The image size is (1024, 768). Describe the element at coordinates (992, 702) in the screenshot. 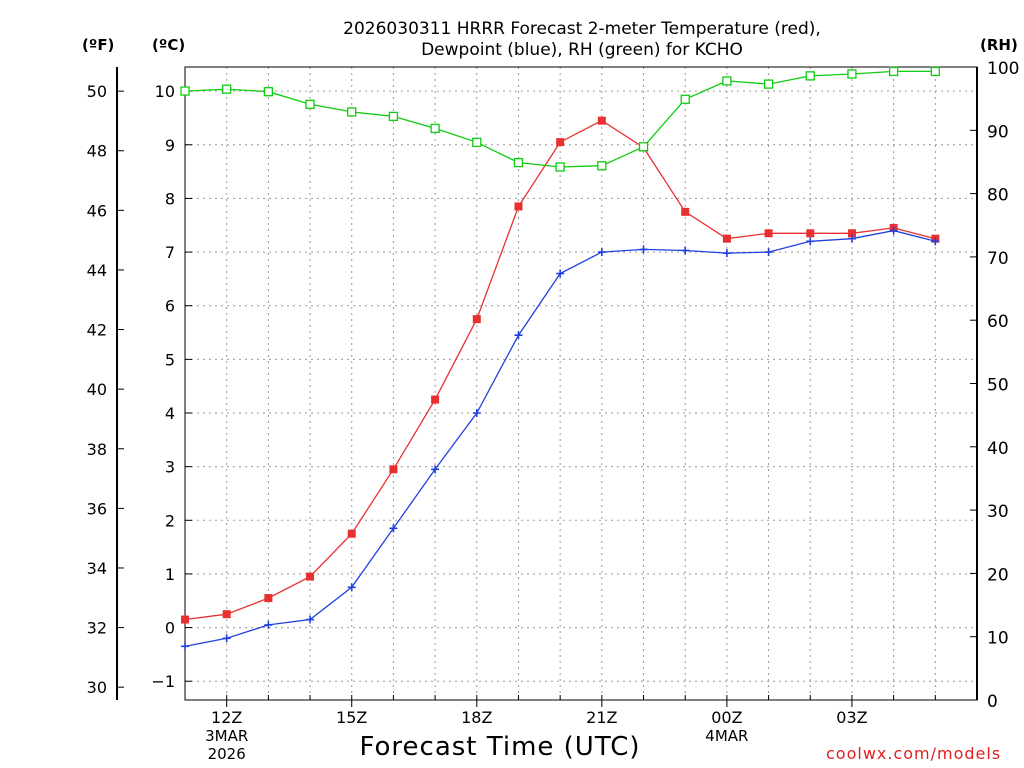

I see `rh-tick-label: 0` at that location.